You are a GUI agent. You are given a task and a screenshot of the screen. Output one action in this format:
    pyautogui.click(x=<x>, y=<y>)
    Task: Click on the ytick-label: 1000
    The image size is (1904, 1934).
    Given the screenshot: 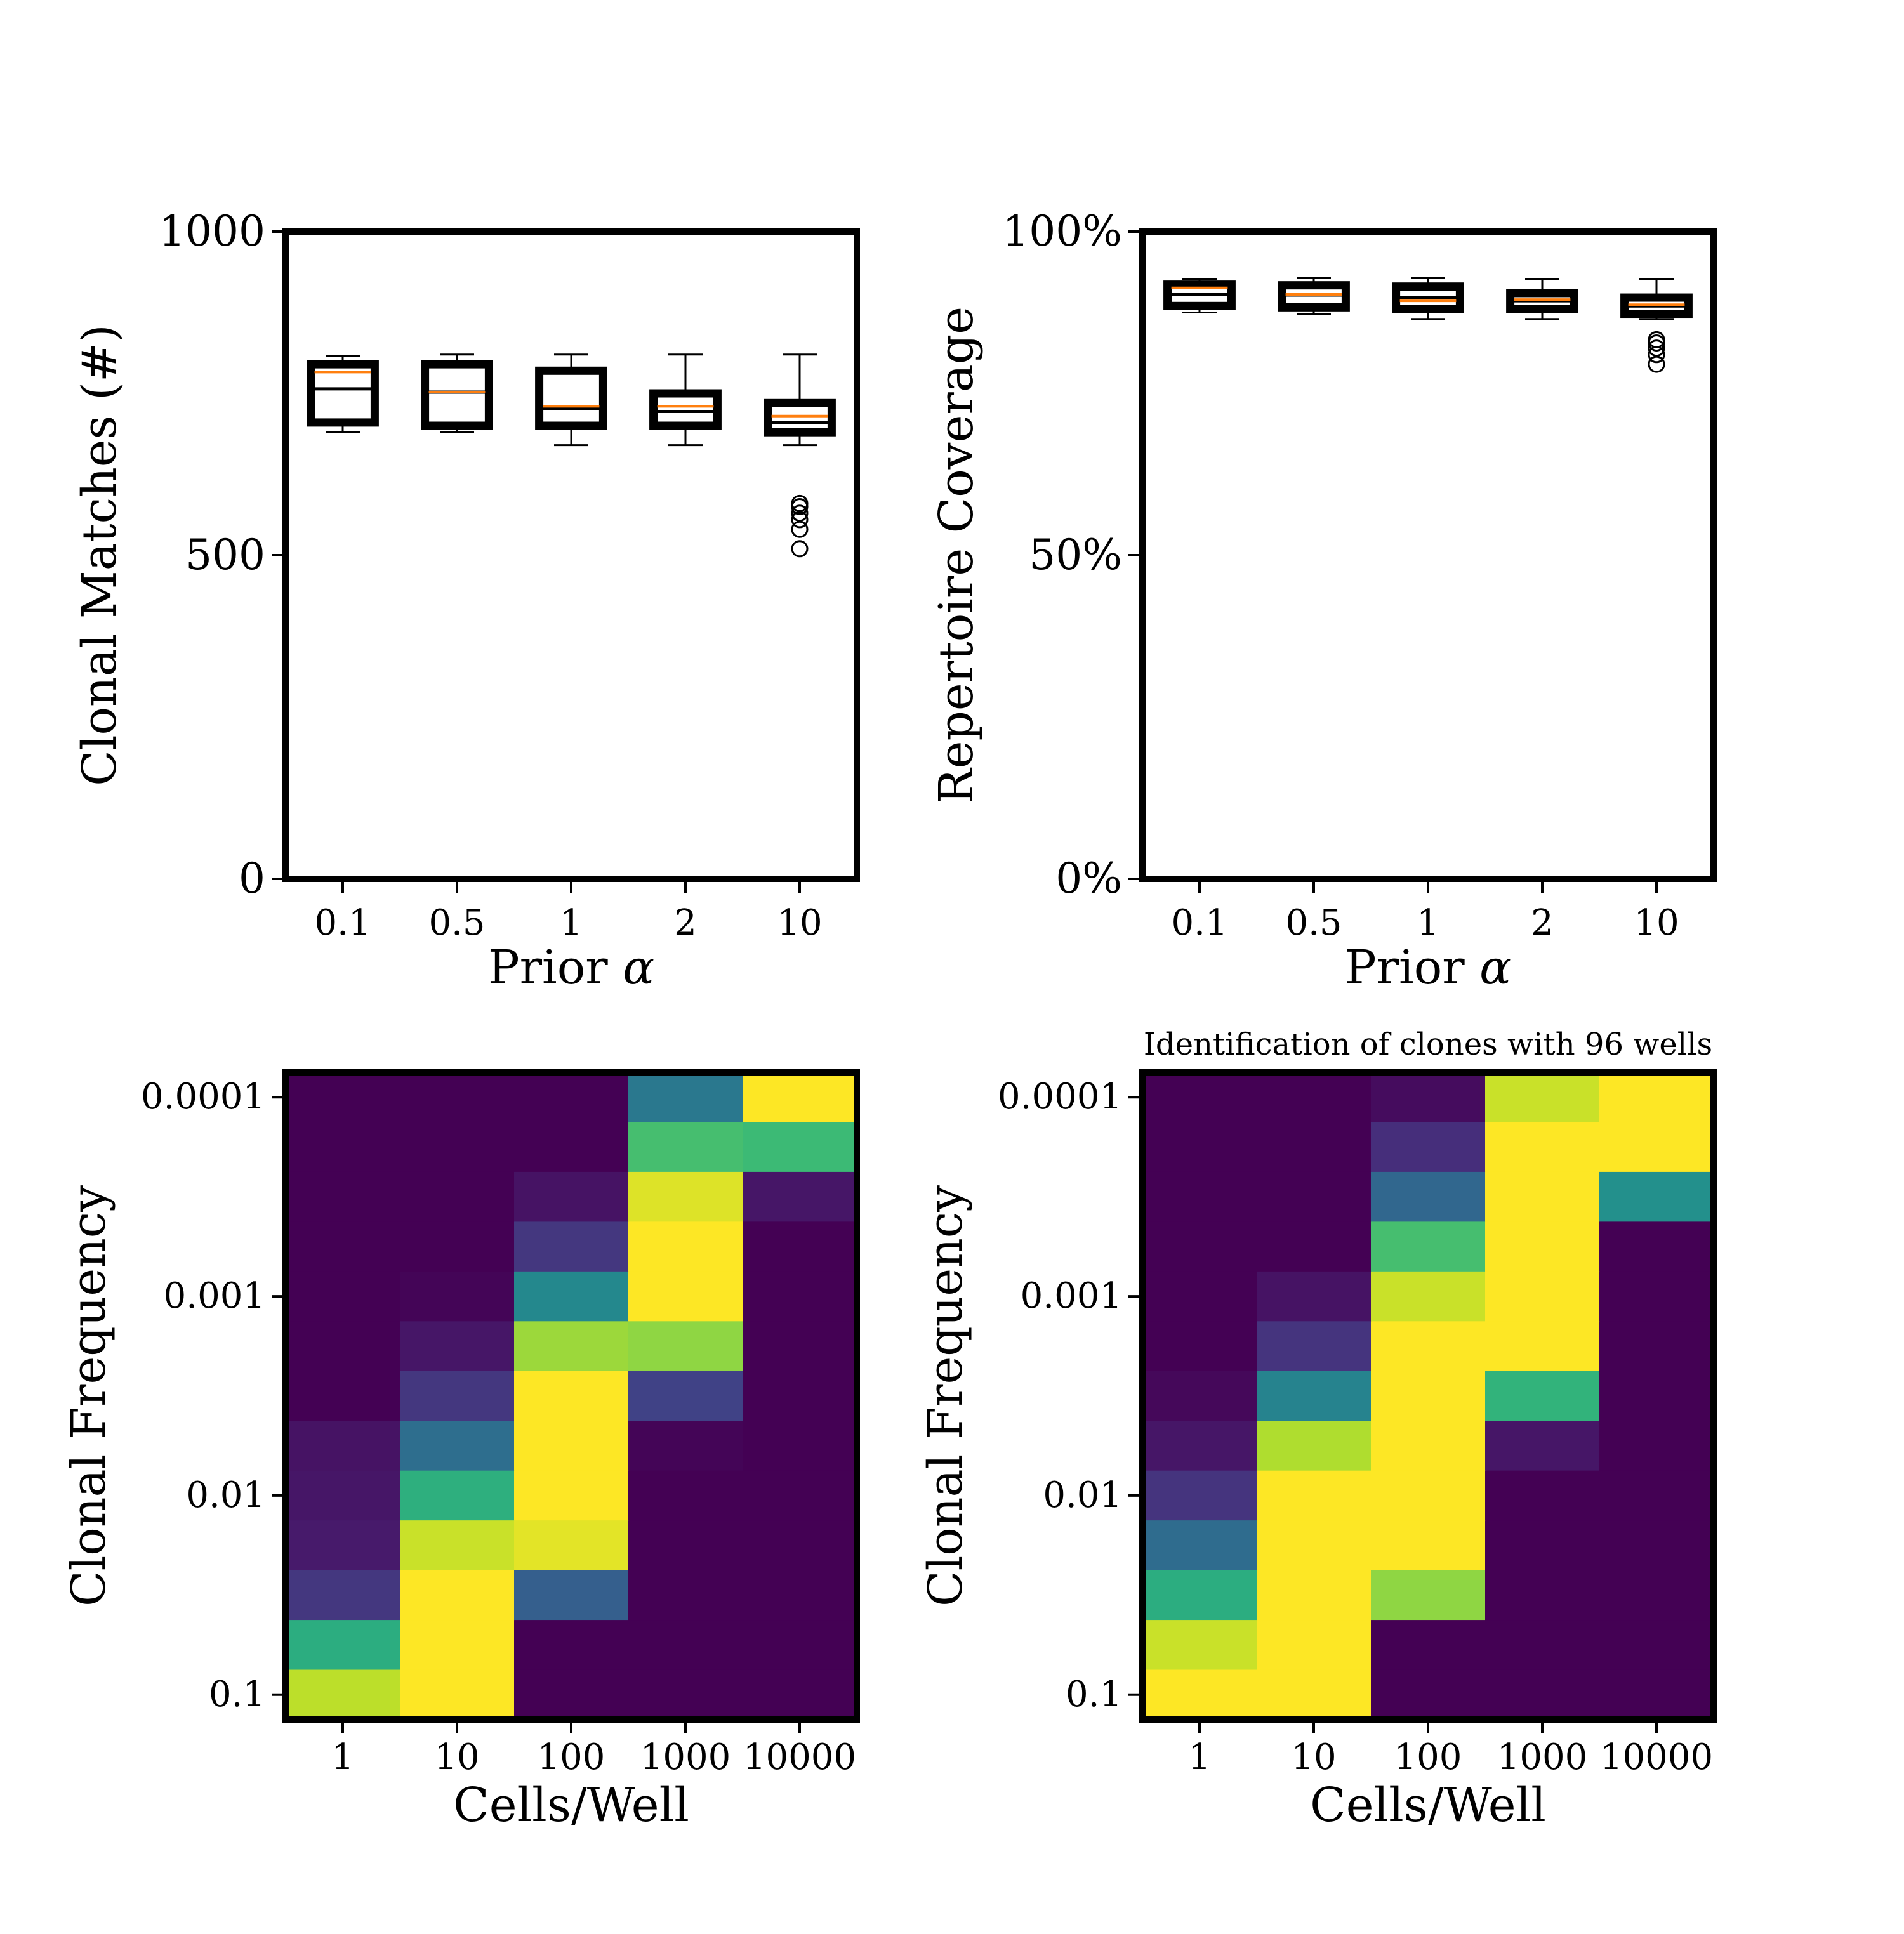 What is the action you would take?
    pyautogui.click(x=212, y=231)
    